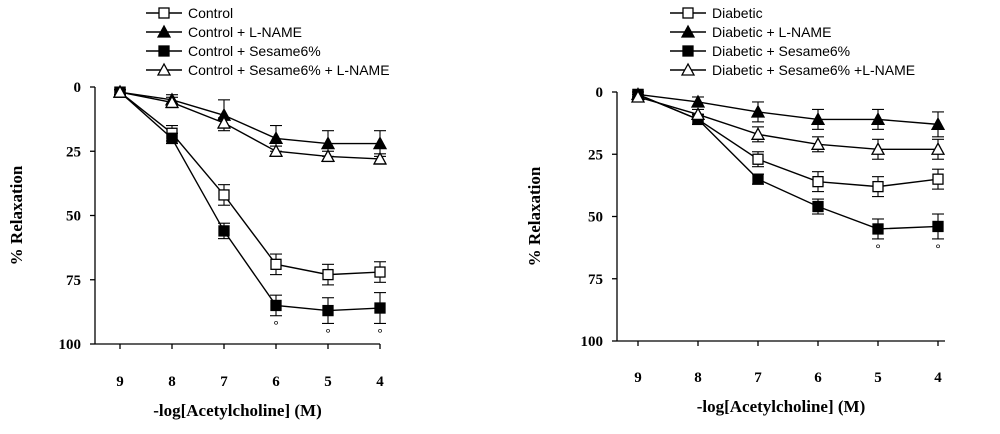 This screenshot has width=1000, height=434. I want to click on legend-item: Diabetic + Sesame6% +L-NAME, so click(792, 70).